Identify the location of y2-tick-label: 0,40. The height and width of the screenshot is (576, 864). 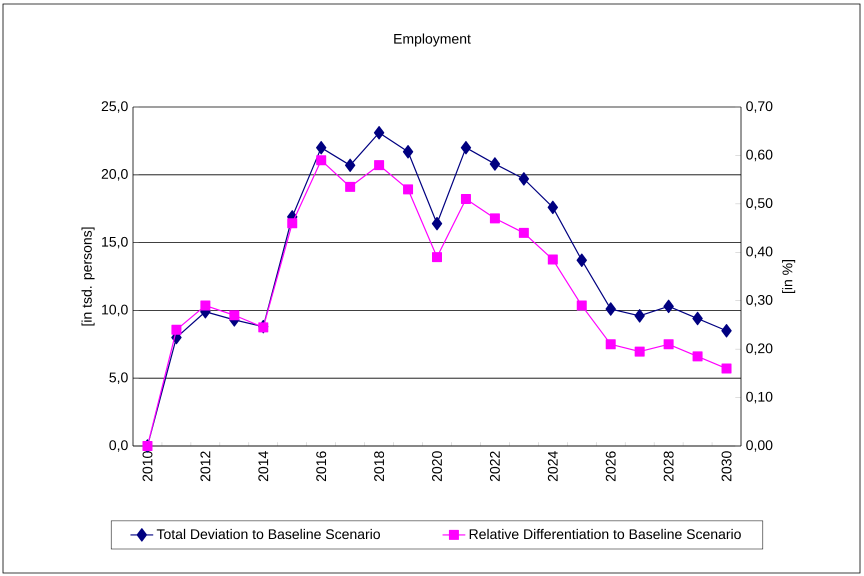
(759, 252).